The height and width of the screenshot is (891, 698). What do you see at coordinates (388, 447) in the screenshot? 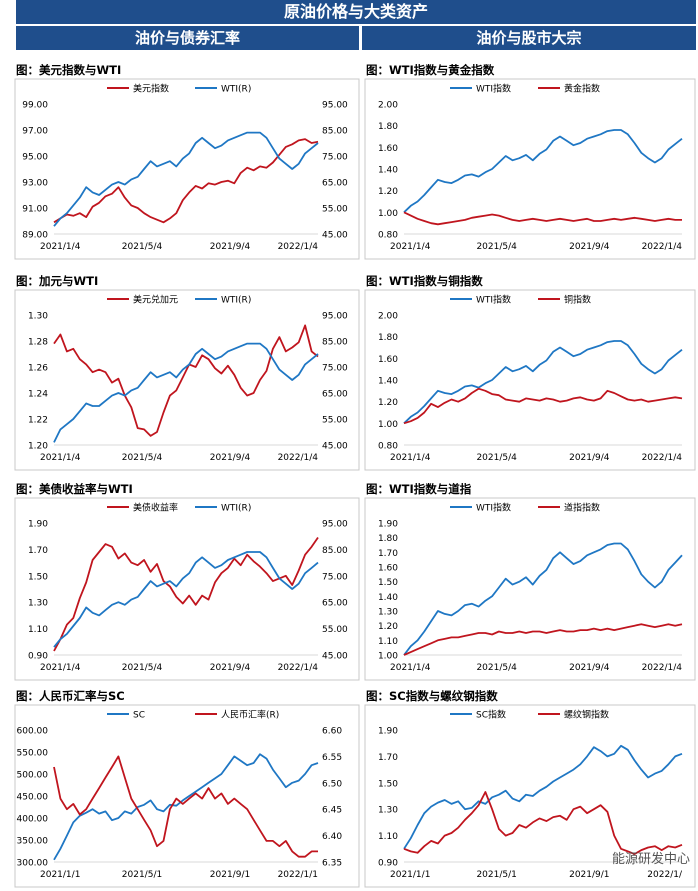
I see `y-tick-label: 0.80` at bounding box center [388, 447].